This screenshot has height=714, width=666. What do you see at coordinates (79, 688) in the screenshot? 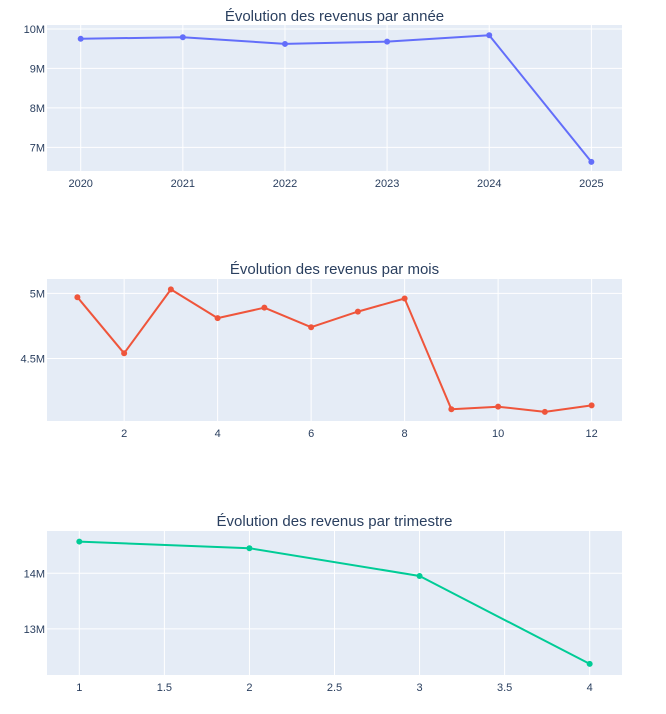
I see `x-tick-label: 1` at bounding box center [79, 688].